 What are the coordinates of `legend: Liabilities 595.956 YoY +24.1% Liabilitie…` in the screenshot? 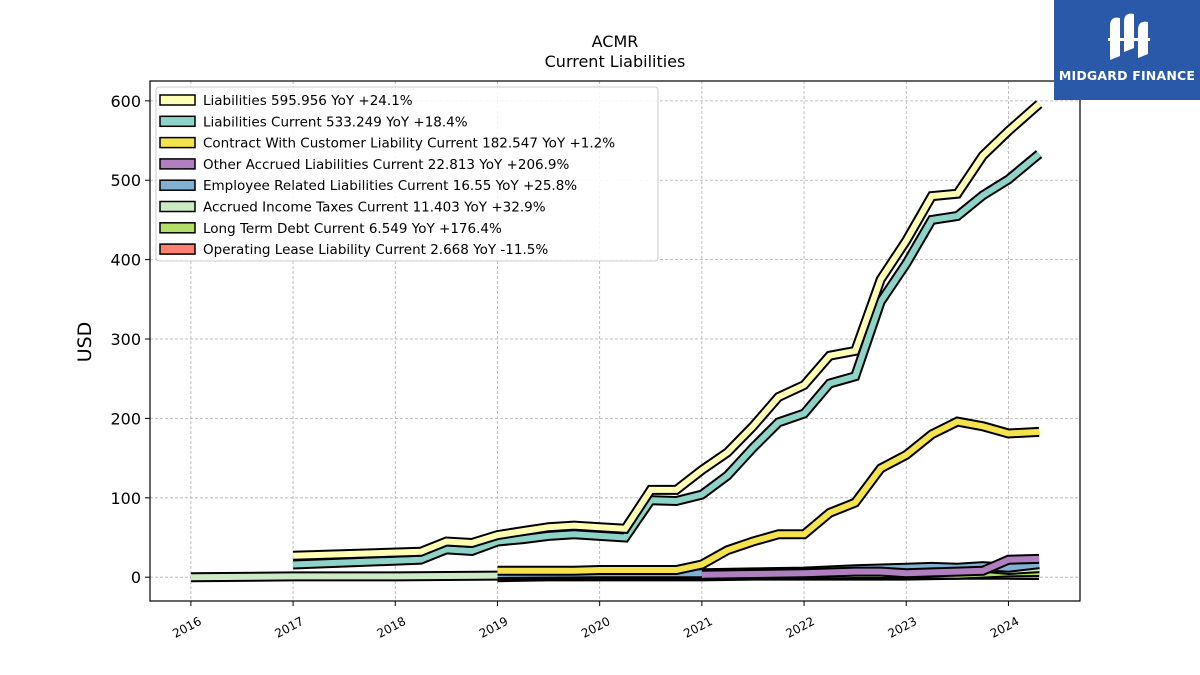 It's located at (407, 174).